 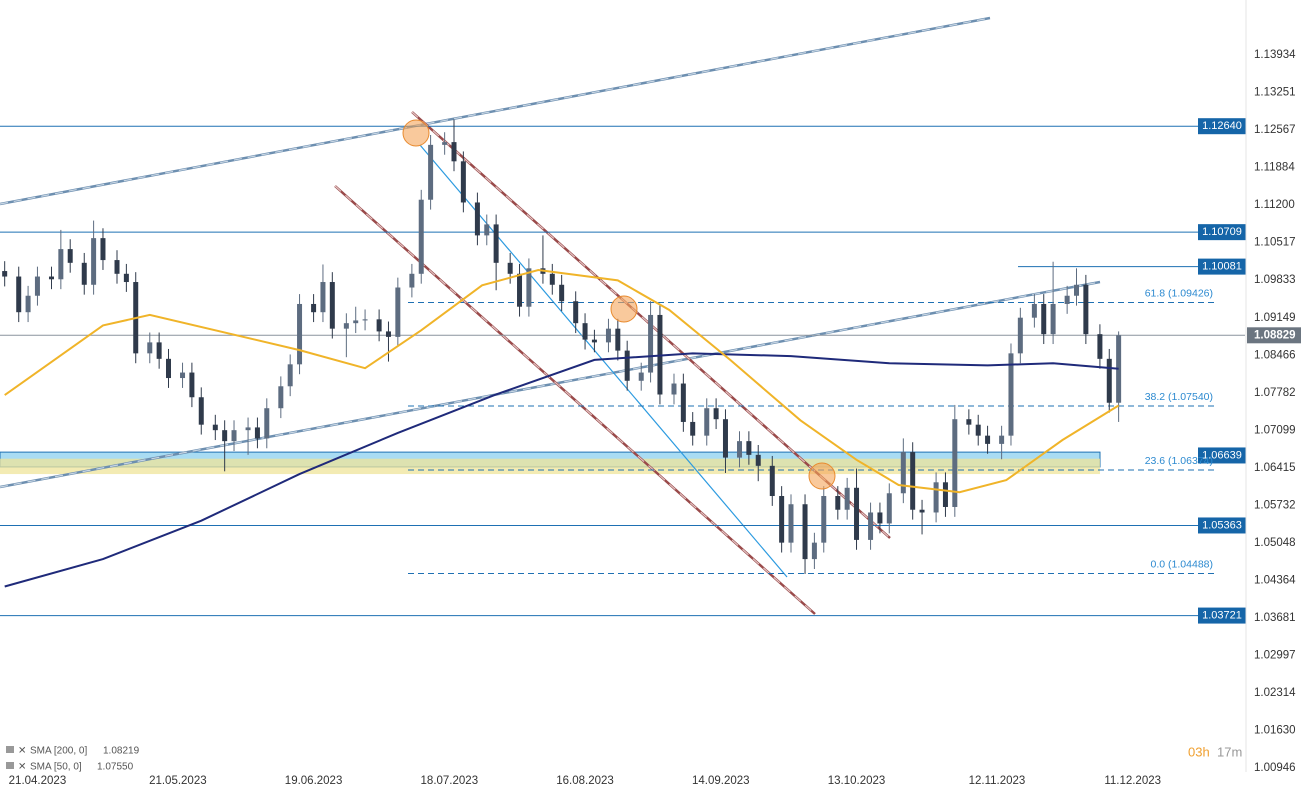 What do you see at coordinates (115, 767) in the screenshot?
I see `legend-value: 1.07550` at bounding box center [115, 767].